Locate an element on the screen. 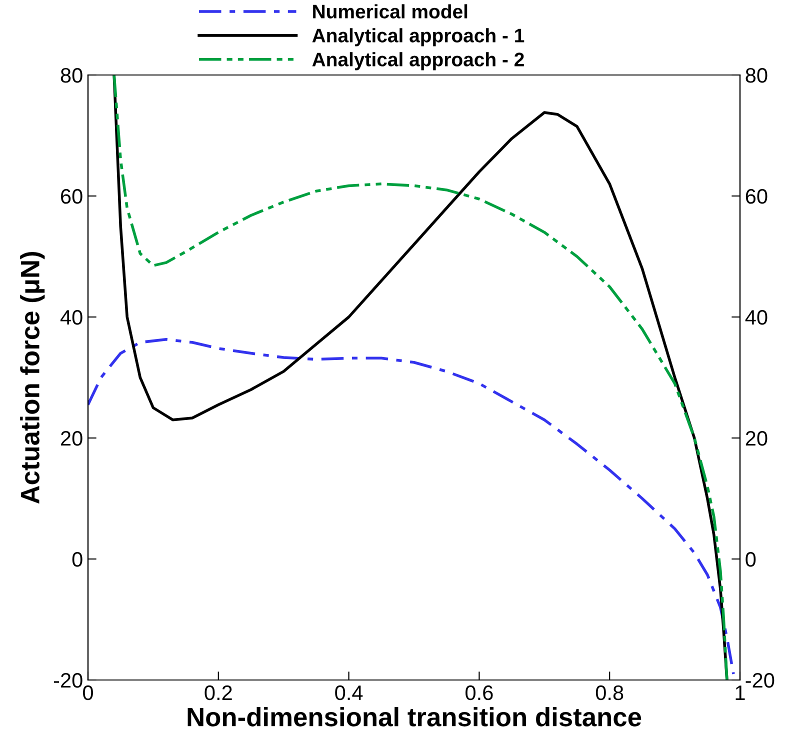 The width and height of the screenshot is (793, 736). legend-label: Analytical approach - 1 is located at coordinates (418, 37).